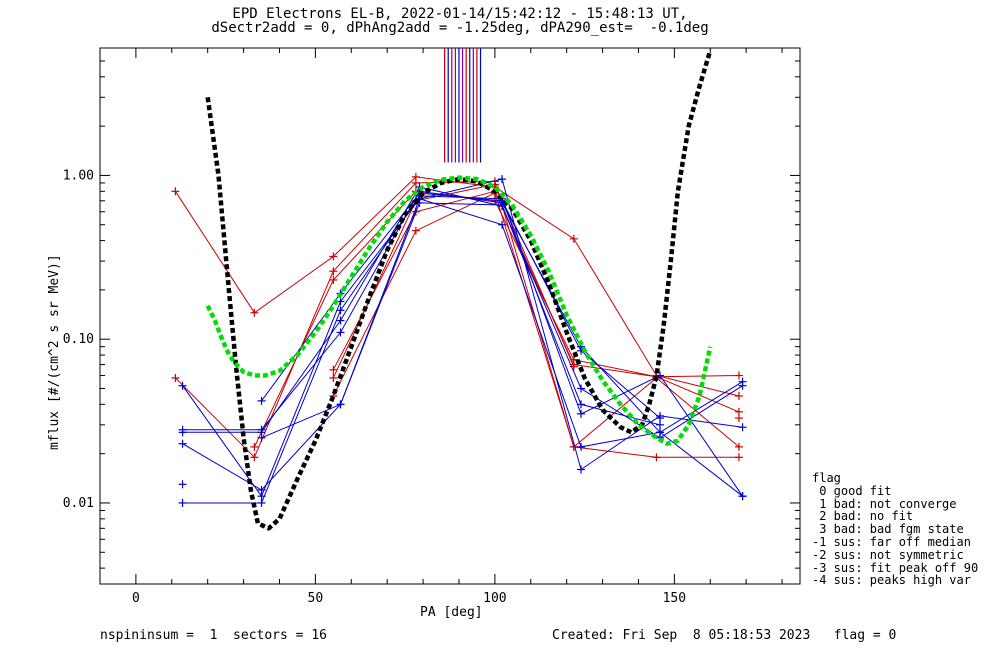 This screenshot has height=650, width=1000. What do you see at coordinates (888, 554) in the screenshot?
I see `legend-item: -2 sus: not symmetric` at bounding box center [888, 554].